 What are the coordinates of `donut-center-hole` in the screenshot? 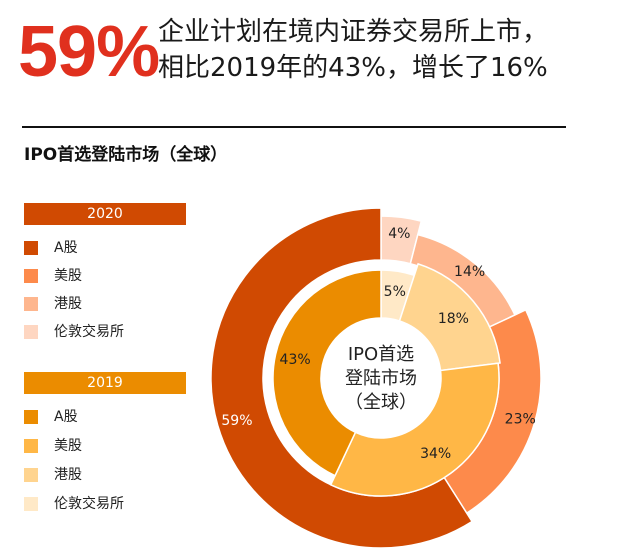 It's located at (381, 378).